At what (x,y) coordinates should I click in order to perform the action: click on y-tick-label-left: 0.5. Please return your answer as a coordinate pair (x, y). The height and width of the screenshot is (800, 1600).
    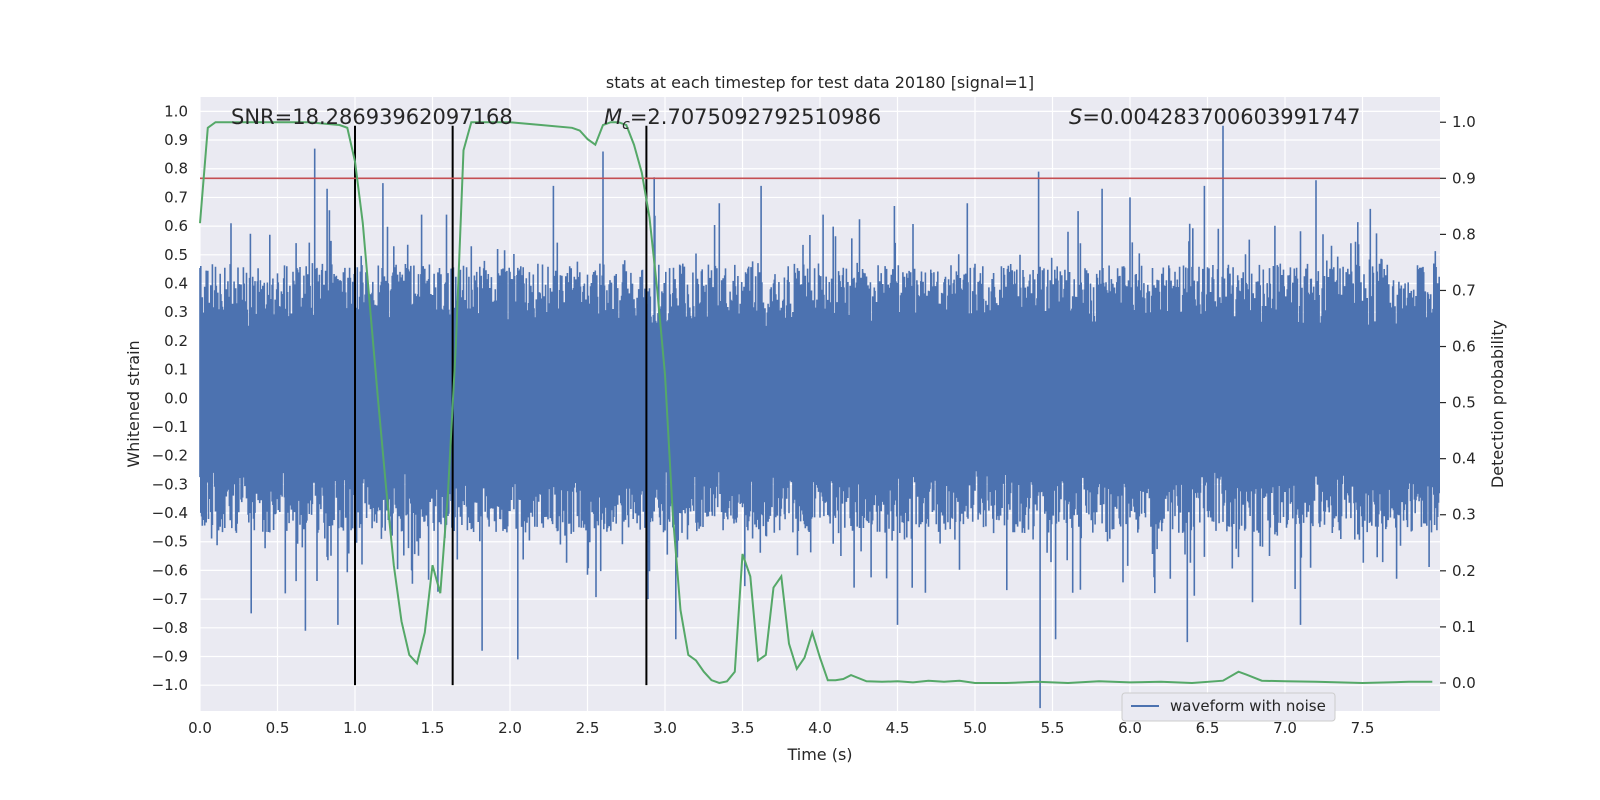
    Looking at the image, I should click on (176, 255).